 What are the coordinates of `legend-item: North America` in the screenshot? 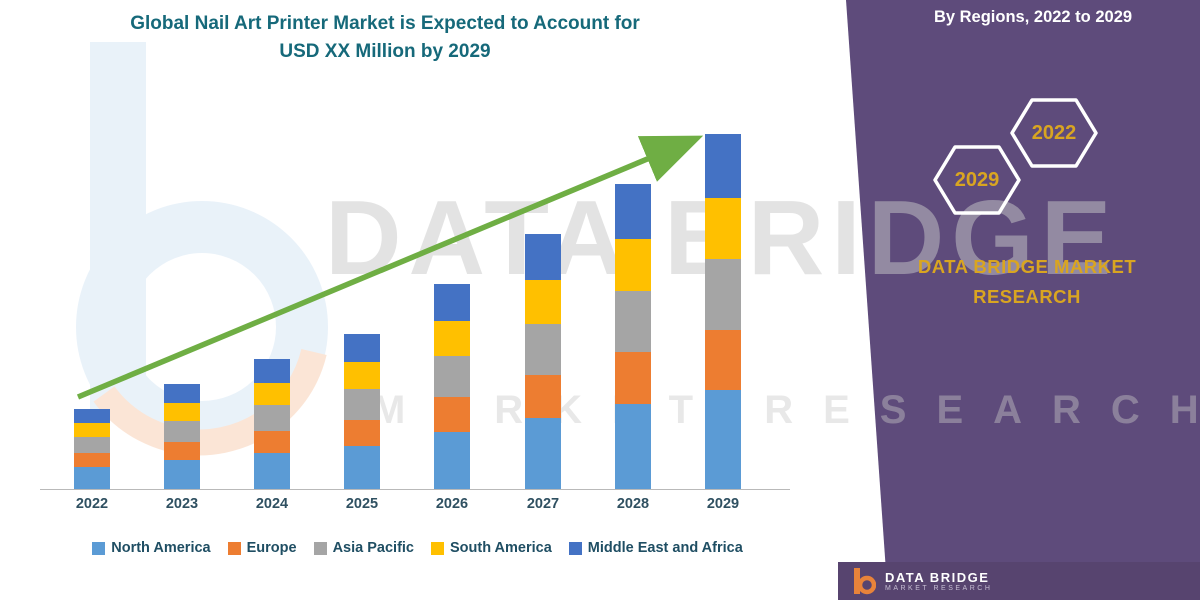 It's located at (151, 548).